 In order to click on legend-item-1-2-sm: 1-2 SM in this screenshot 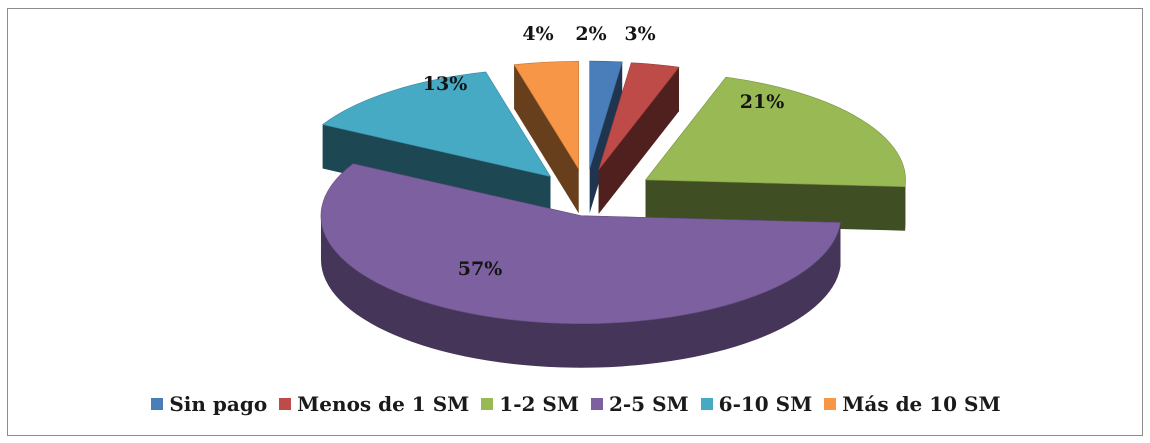, I will do `click(530, 404)`.